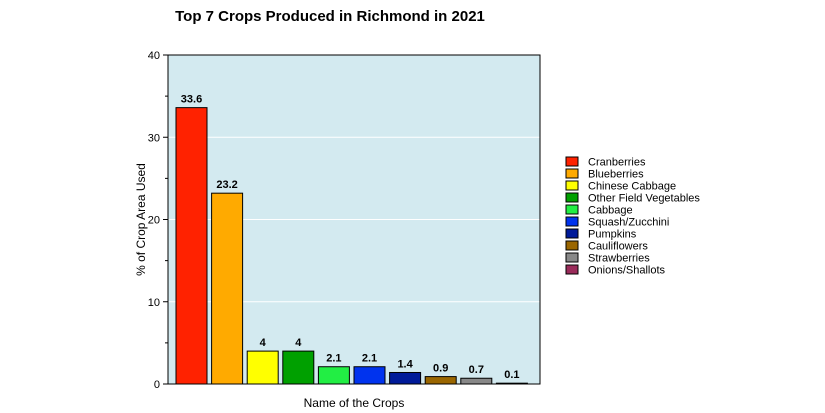 The height and width of the screenshot is (413, 825). I want to click on y-axis-title: % of Crop Area Used, so click(141, 219).